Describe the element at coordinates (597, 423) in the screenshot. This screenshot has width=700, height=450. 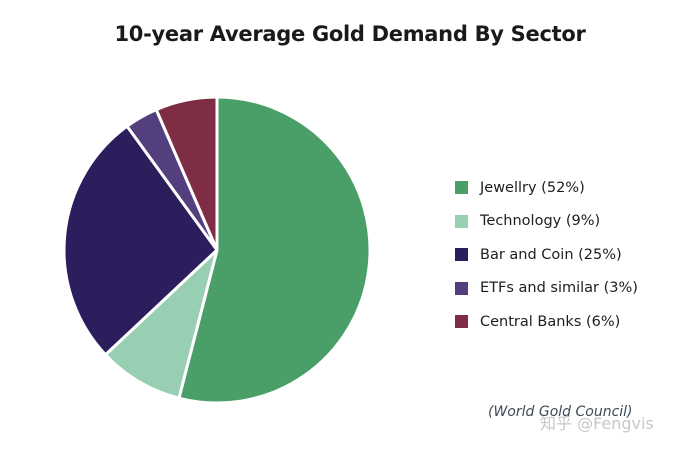
I see `watermark: 知乎 @Fengvis` at that location.